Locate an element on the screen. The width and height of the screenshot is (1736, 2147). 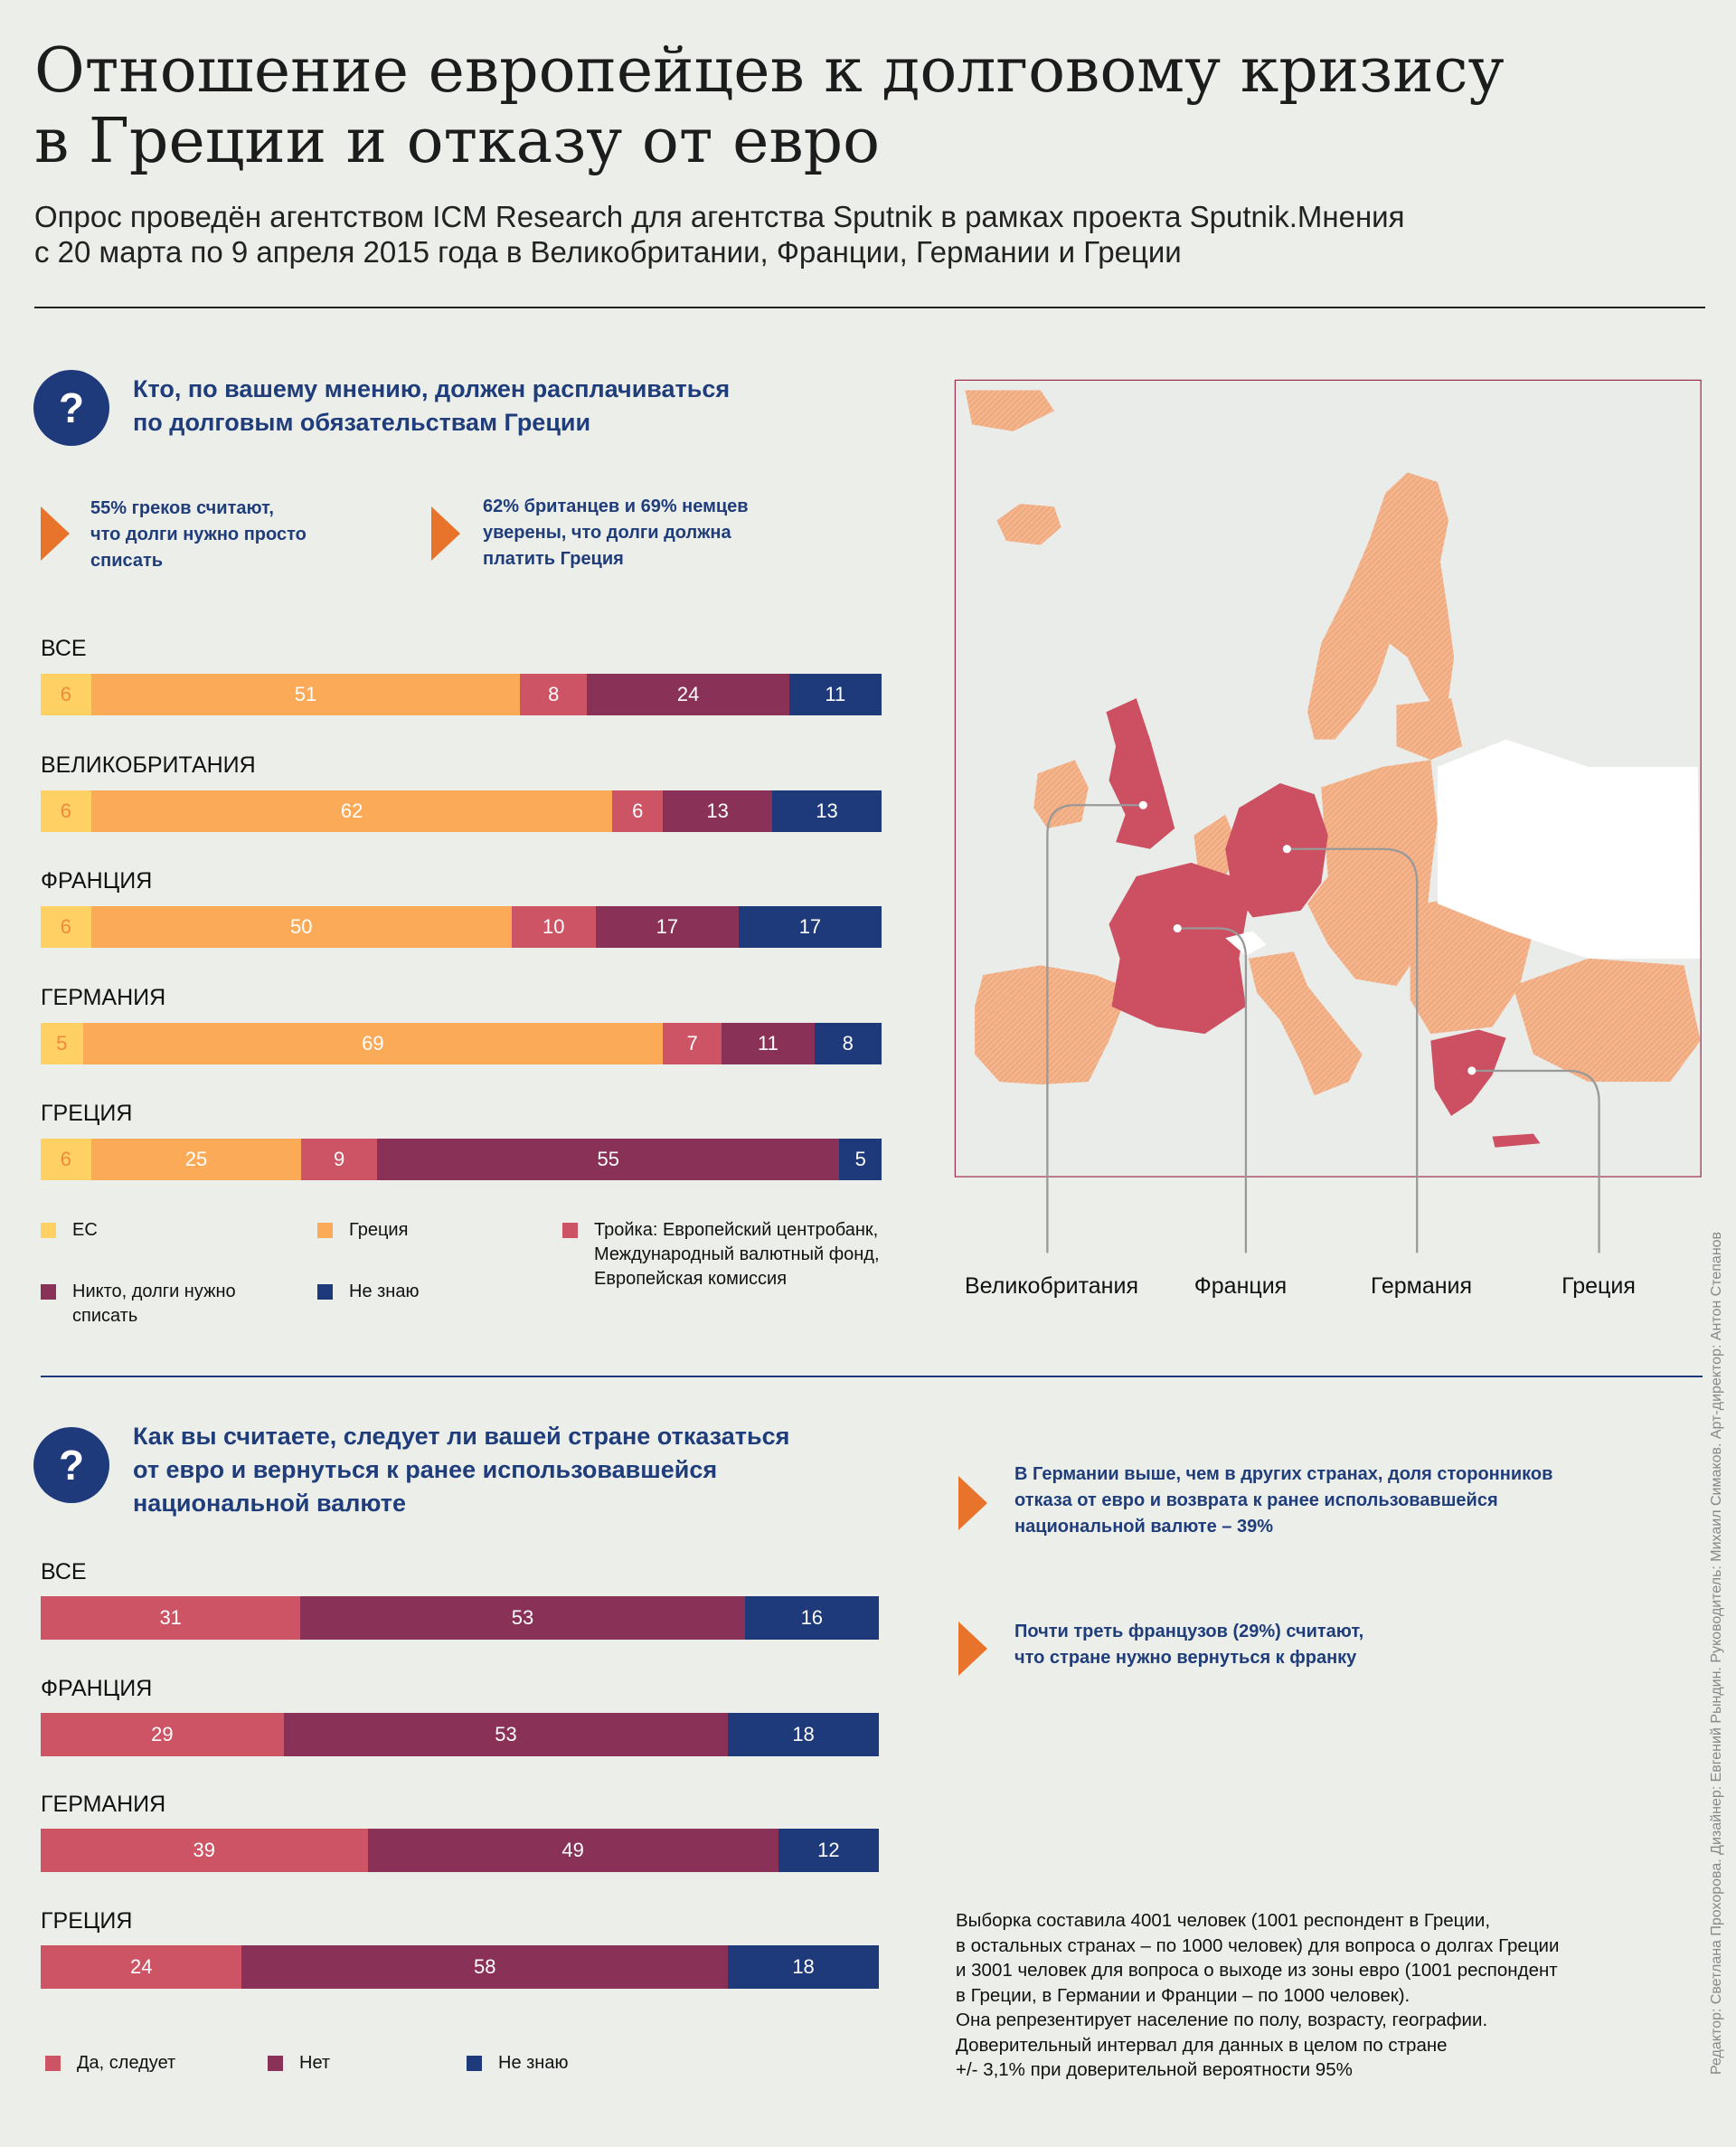
bar-segment: 18 is located at coordinates (804, 1966).